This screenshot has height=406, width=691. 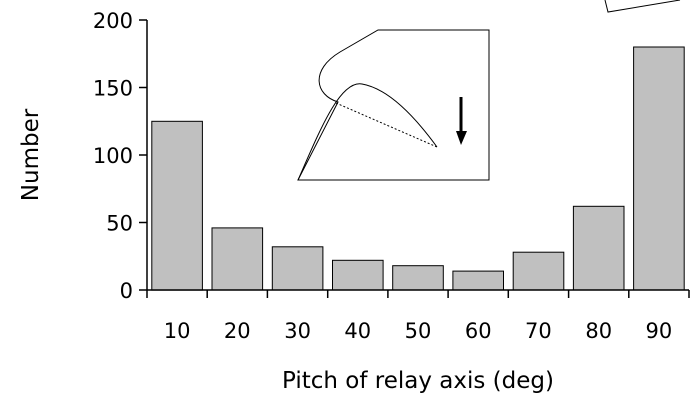 What do you see at coordinates (177, 331) in the screenshot?
I see `x-tick-label: 10` at bounding box center [177, 331].